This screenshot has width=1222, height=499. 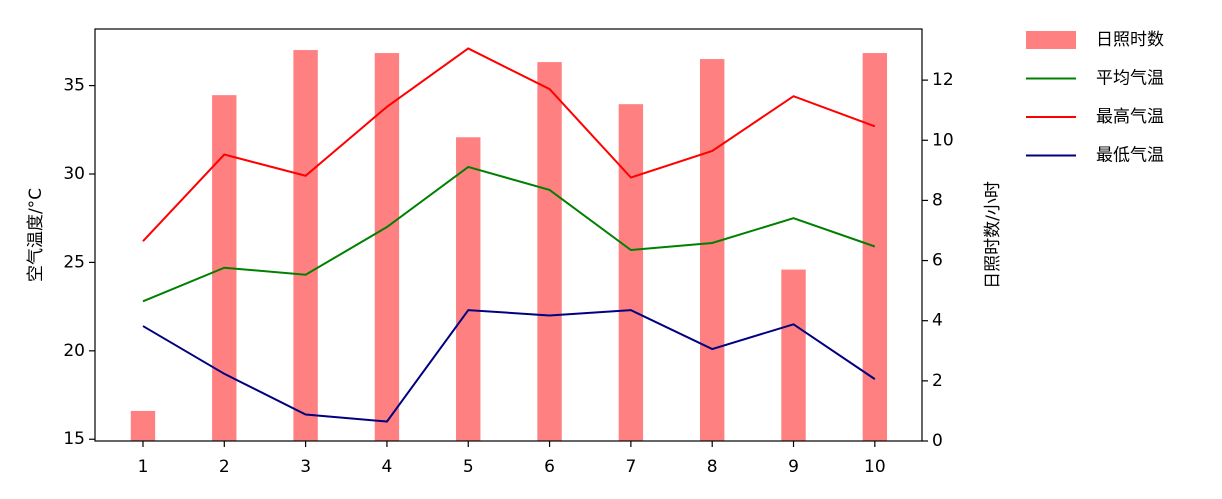 I want to click on legend-label: 平均气温, so click(x=1130, y=79).